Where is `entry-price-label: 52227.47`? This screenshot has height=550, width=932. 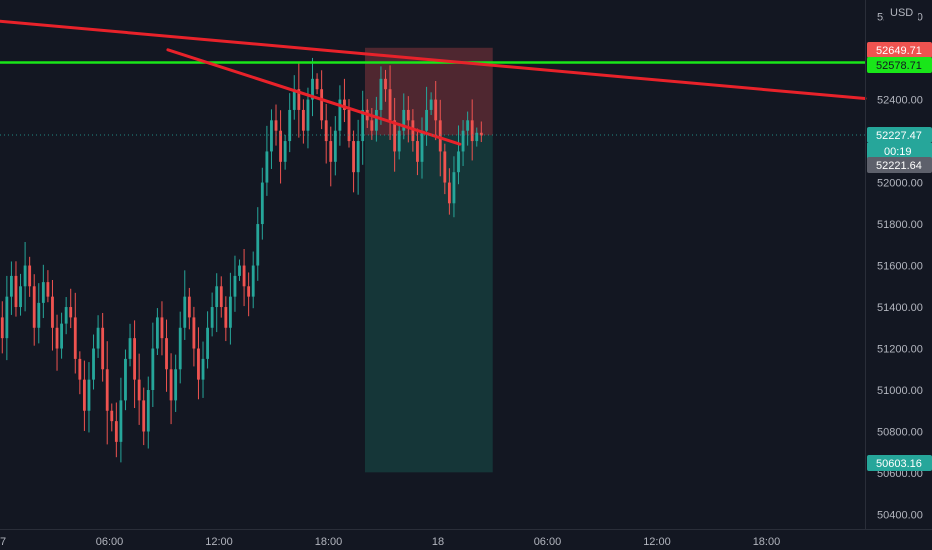 entry-price-label: 52227.47 is located at coordinates (899, 136).